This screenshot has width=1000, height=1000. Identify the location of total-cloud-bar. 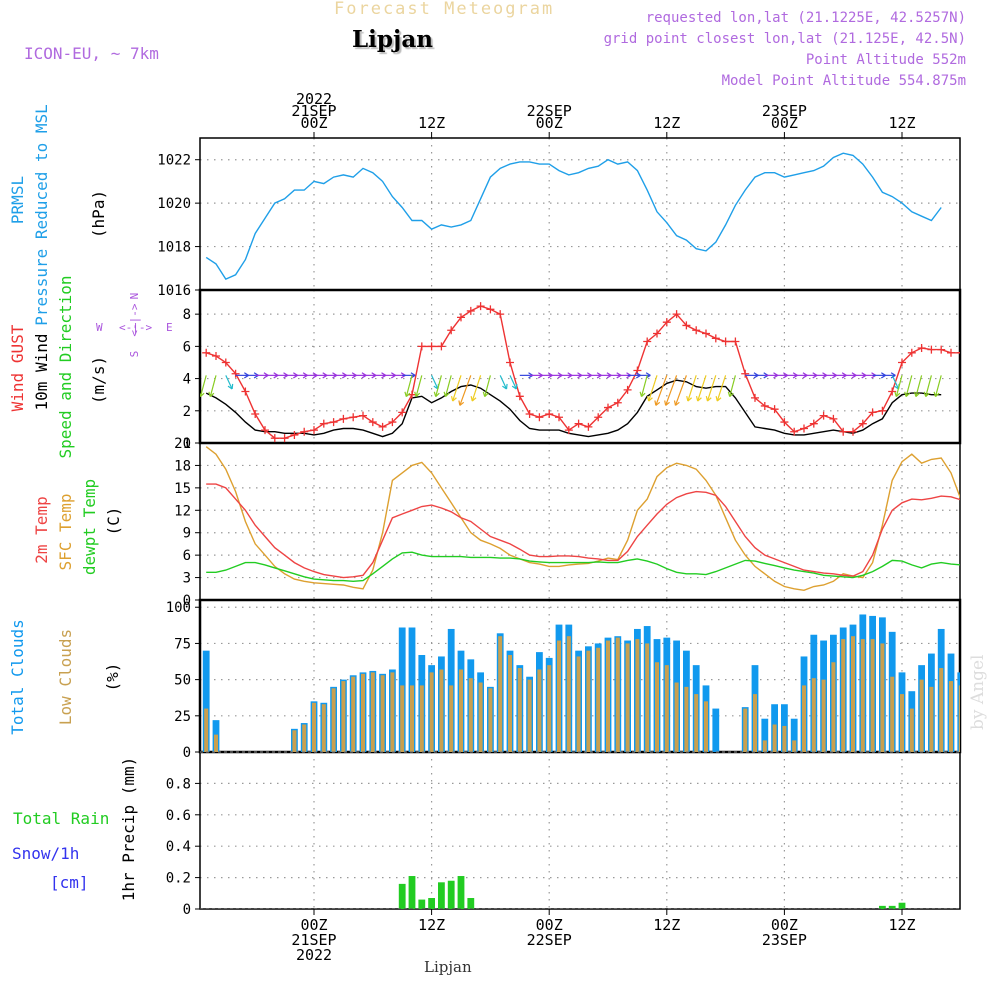
(958, 712).